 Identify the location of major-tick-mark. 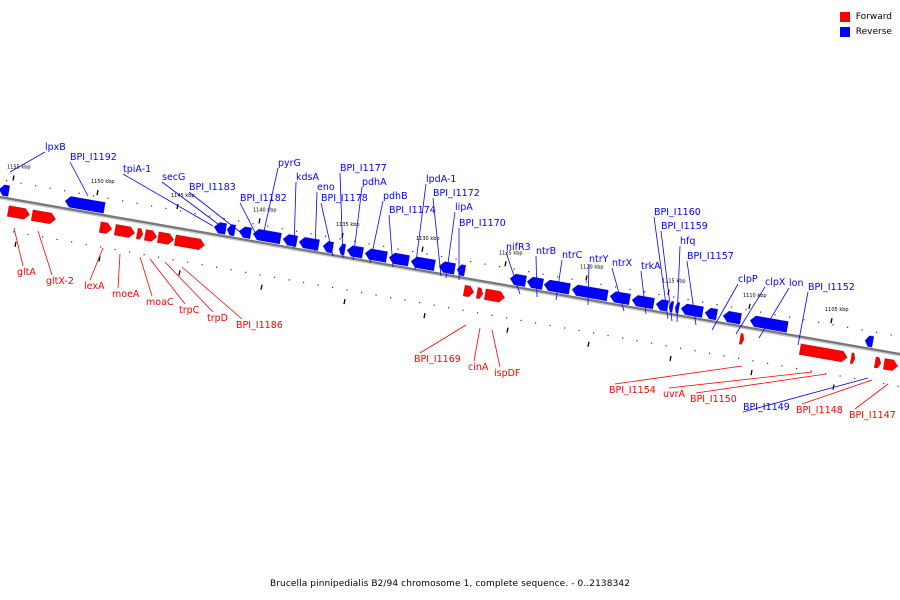
(422, 249).